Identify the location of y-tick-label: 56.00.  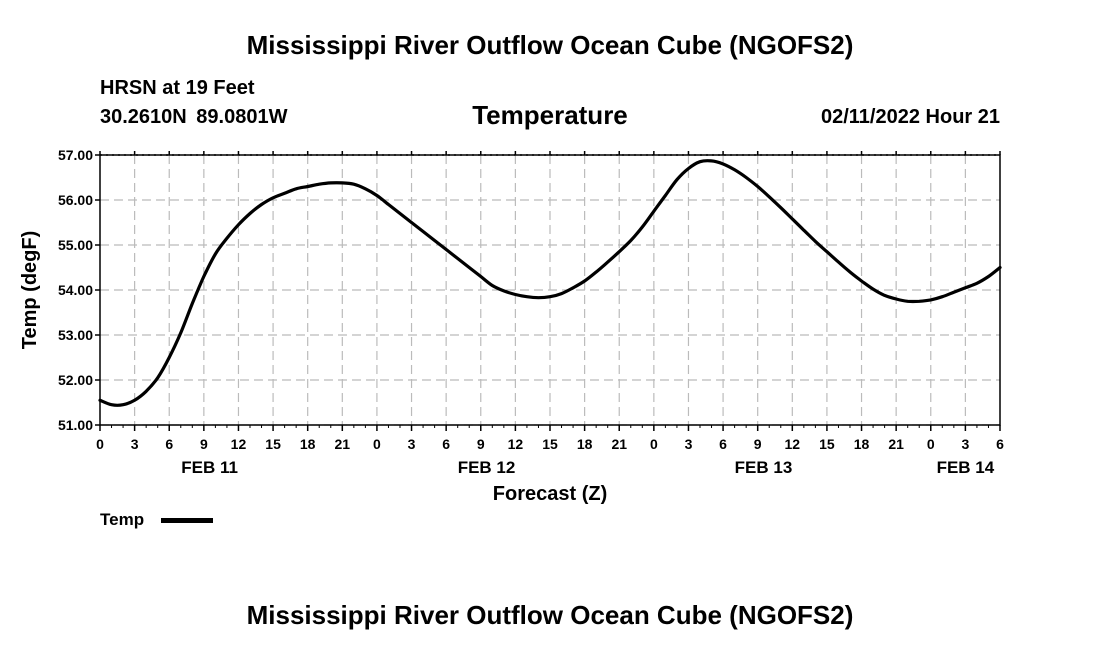
(75, 200).